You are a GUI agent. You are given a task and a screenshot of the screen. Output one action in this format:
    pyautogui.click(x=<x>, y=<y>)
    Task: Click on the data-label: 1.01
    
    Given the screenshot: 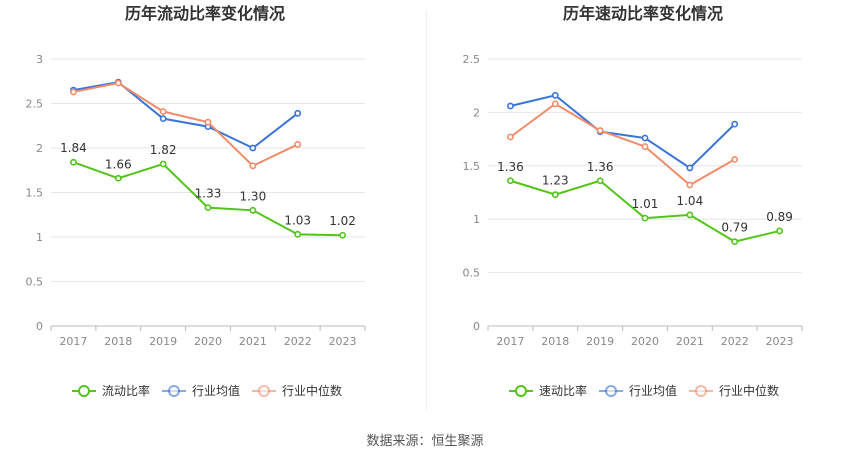 What is the action you would take?
    pyautogui.click(x=645, y=204)
    